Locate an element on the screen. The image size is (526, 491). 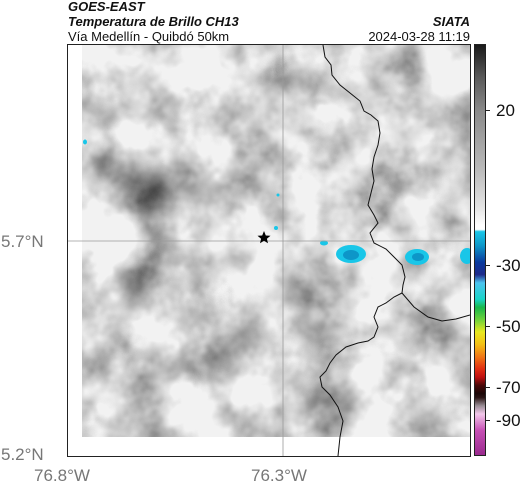
colorbar-label-minus30: -30 is located at coordinates (508, 265).